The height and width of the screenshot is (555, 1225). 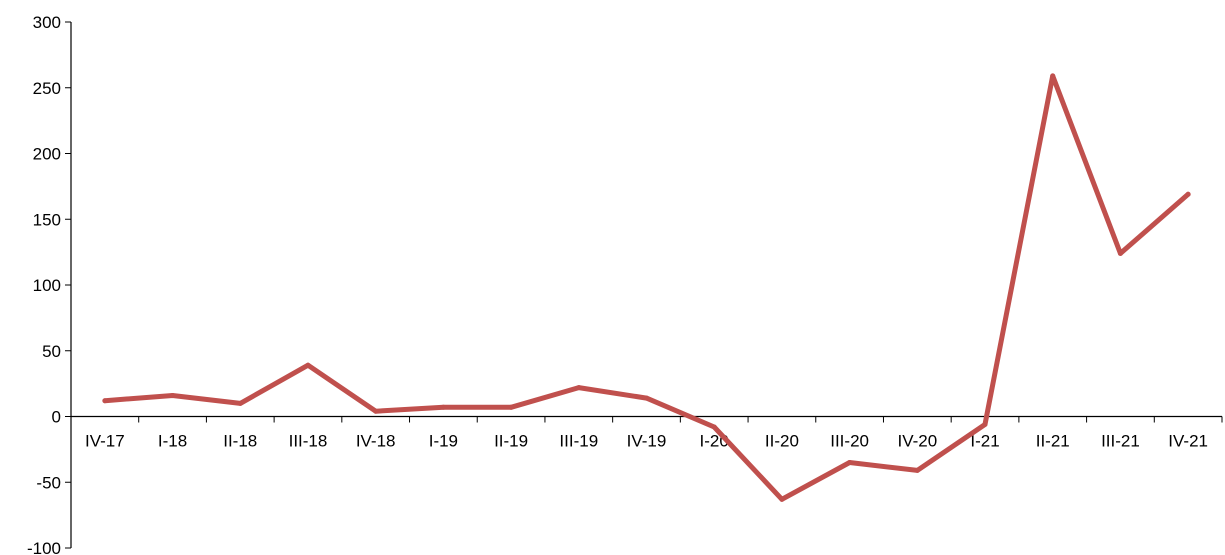 I want to click on x-tick-label: I-19, so click(x=443, y=441).